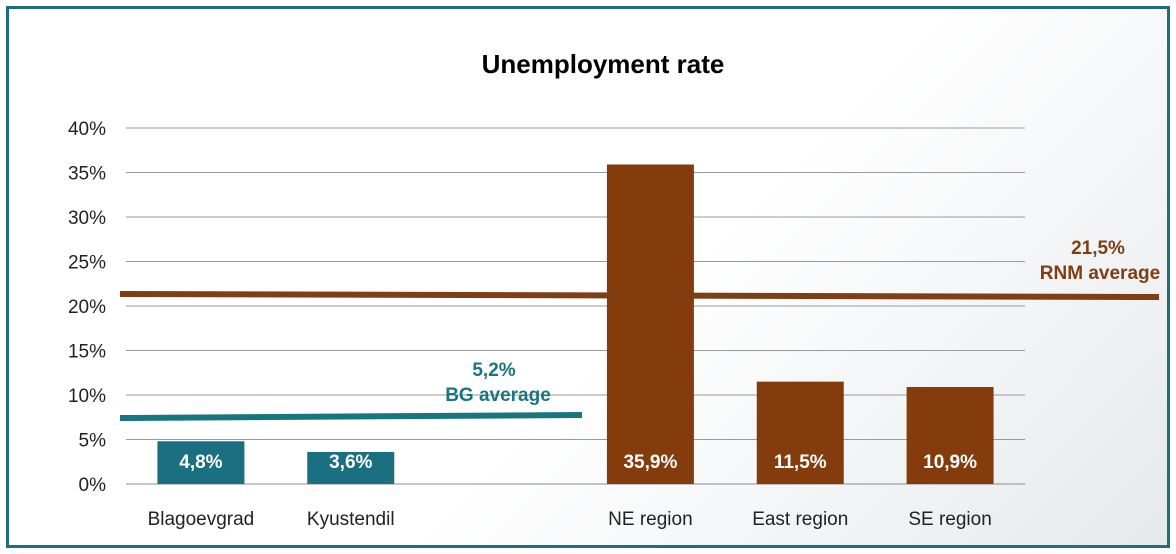 The width and height of the screenshot is (1176, 554). I want to click on y-tick-label: 15%, so click(87, 352).